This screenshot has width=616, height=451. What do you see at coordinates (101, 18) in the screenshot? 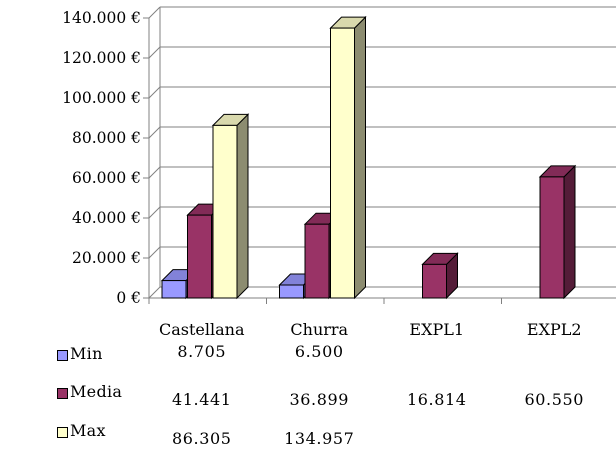
I see `y-tick-label: 140.000 €` at bounding box center [101, 18].